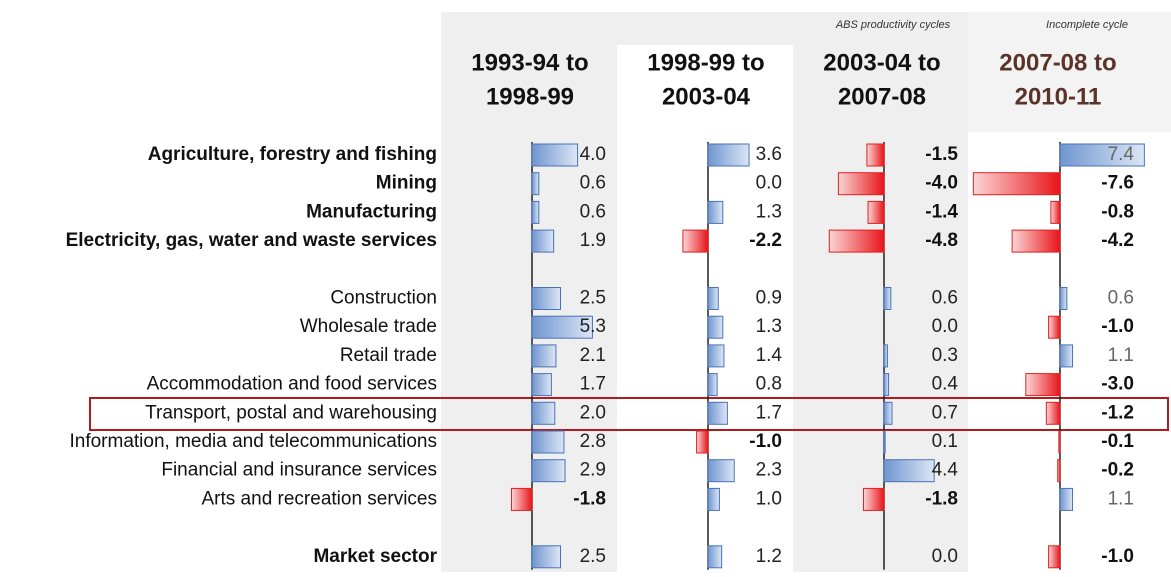 This screenshot has height=577, width=1171. I want to click on value-label: 0.4, so click(945, 384).